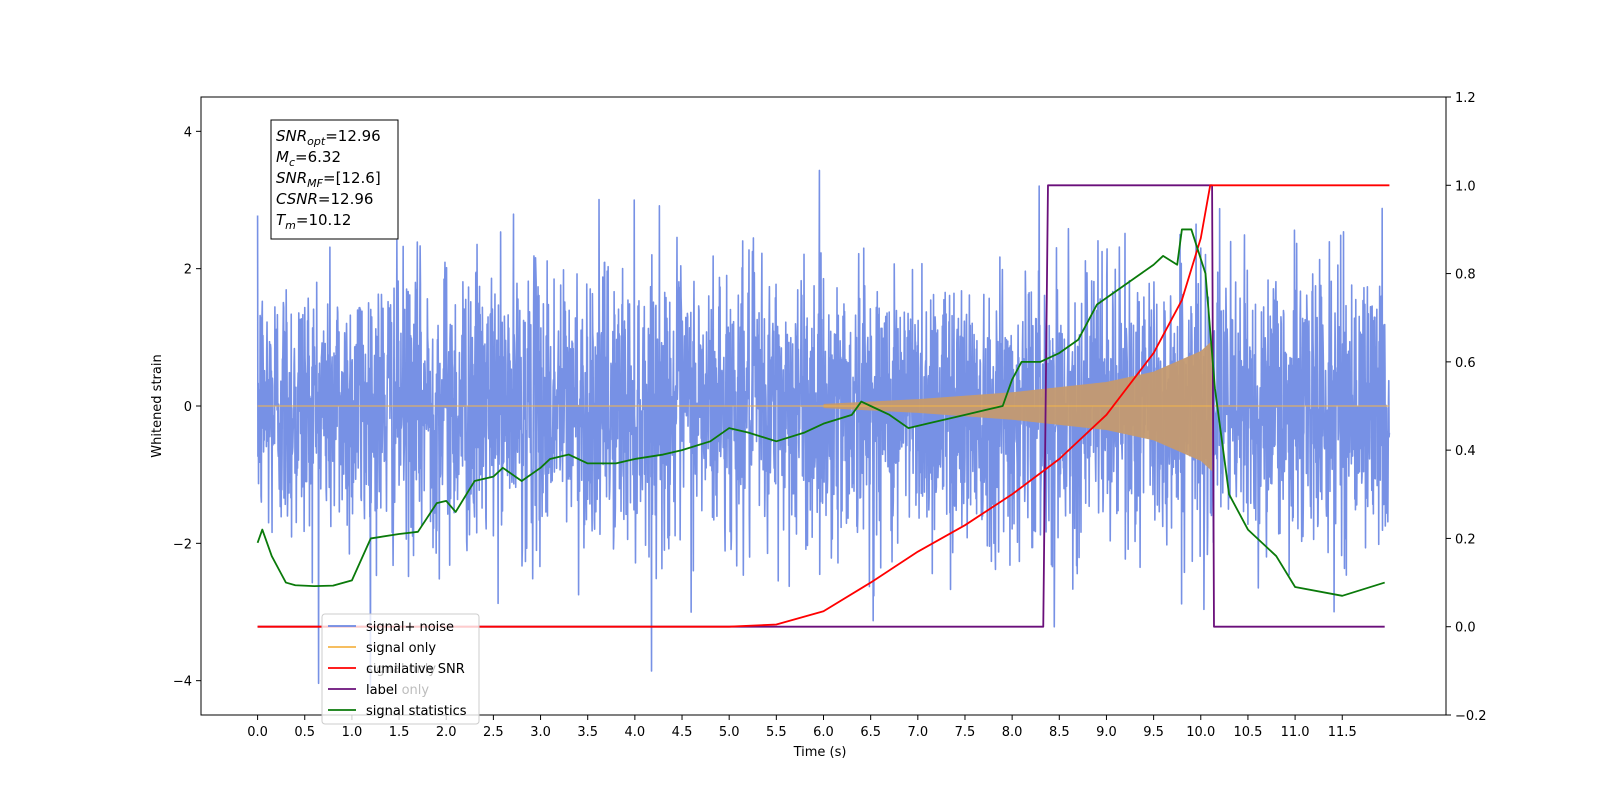 The height and width of the screenshot is (800, 1600). I want to click on x-tick-label: 4.0, so click(635, 732).